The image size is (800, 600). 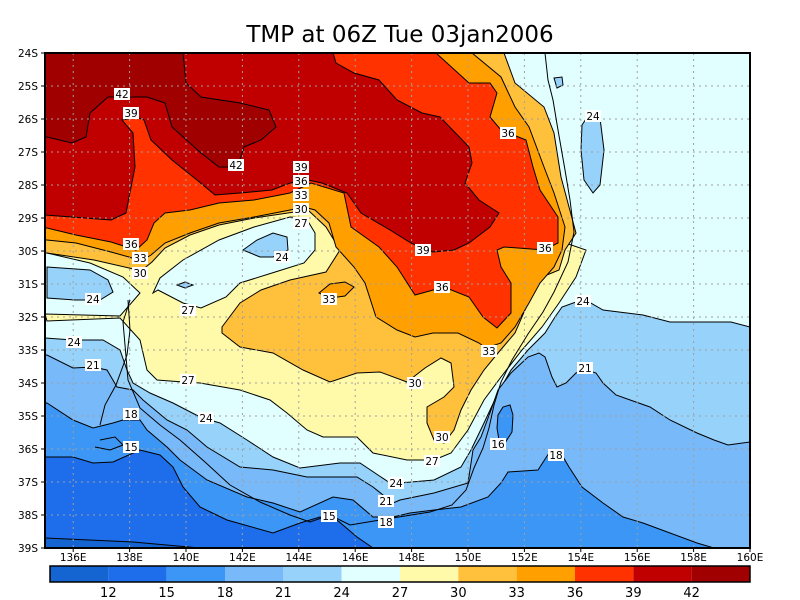 I want to click on lat-tick-label: 31S, so click(x=28, y=285).